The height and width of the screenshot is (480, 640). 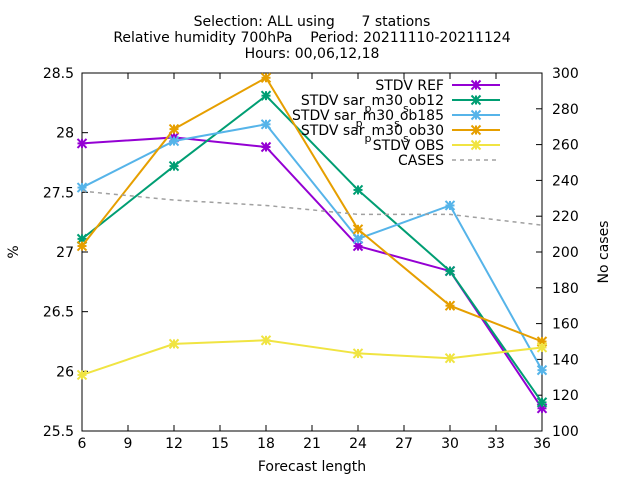 I want to click on legend-label-part: ob30, so click(x=426, y=131).